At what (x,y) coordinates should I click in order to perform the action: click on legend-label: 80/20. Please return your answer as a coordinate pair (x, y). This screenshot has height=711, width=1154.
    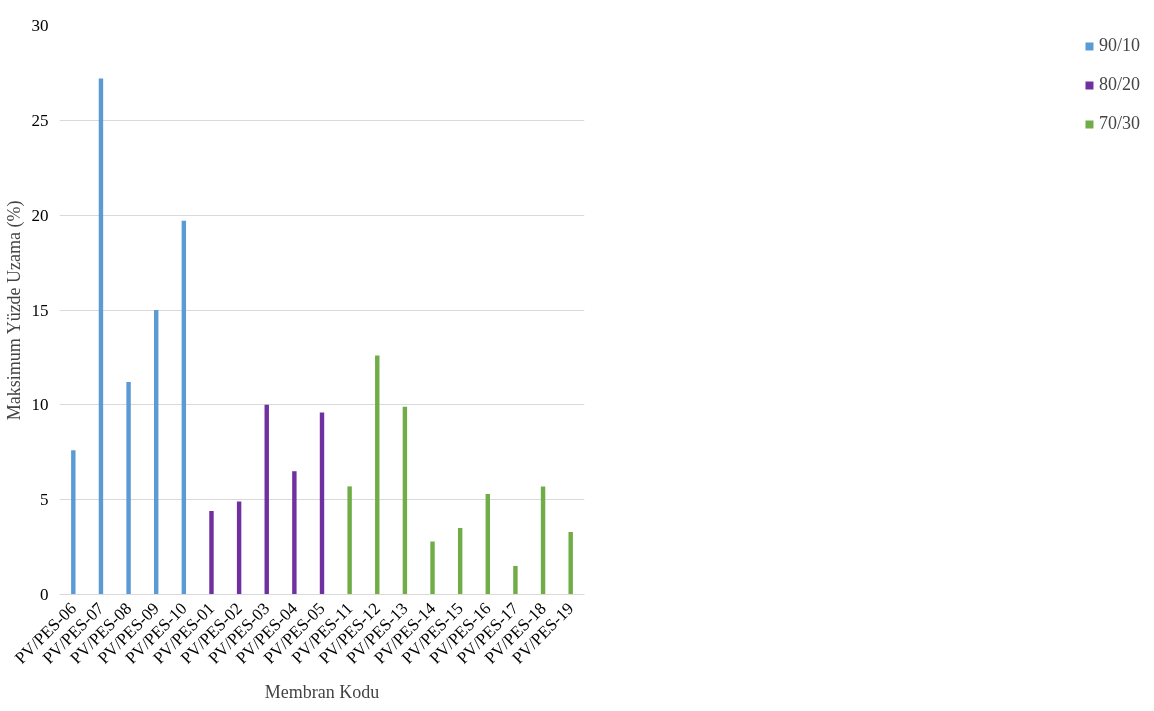
    Looking at the image, I should click on (1119, 84).